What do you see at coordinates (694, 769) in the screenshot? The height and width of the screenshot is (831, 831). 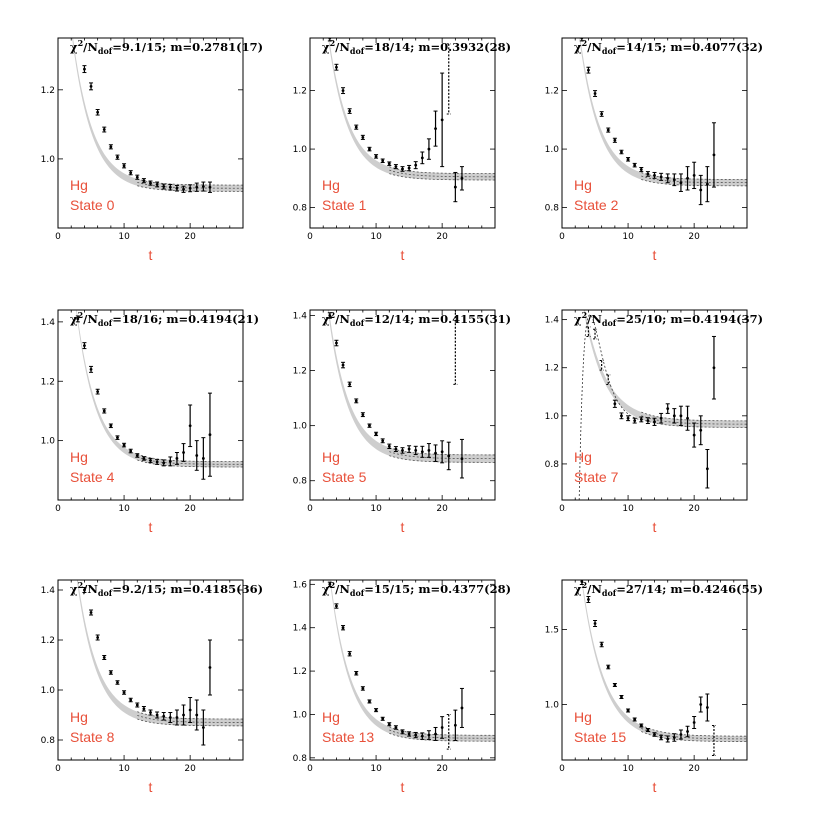 I see `x-tick-label: 20` at bounding box center [694, 769].